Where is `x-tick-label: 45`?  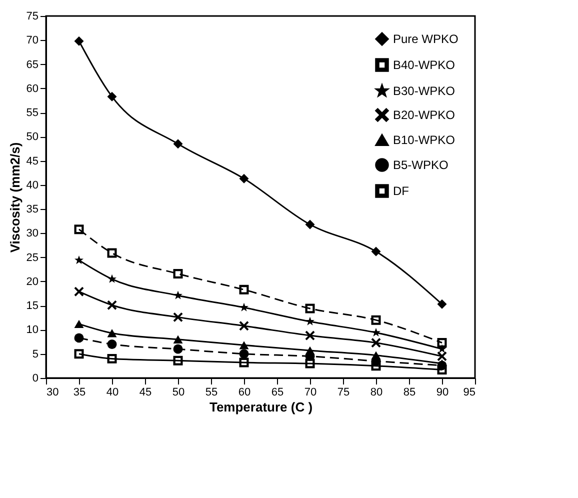 x-tick-label: 45 is located at coordinates (145, 392).